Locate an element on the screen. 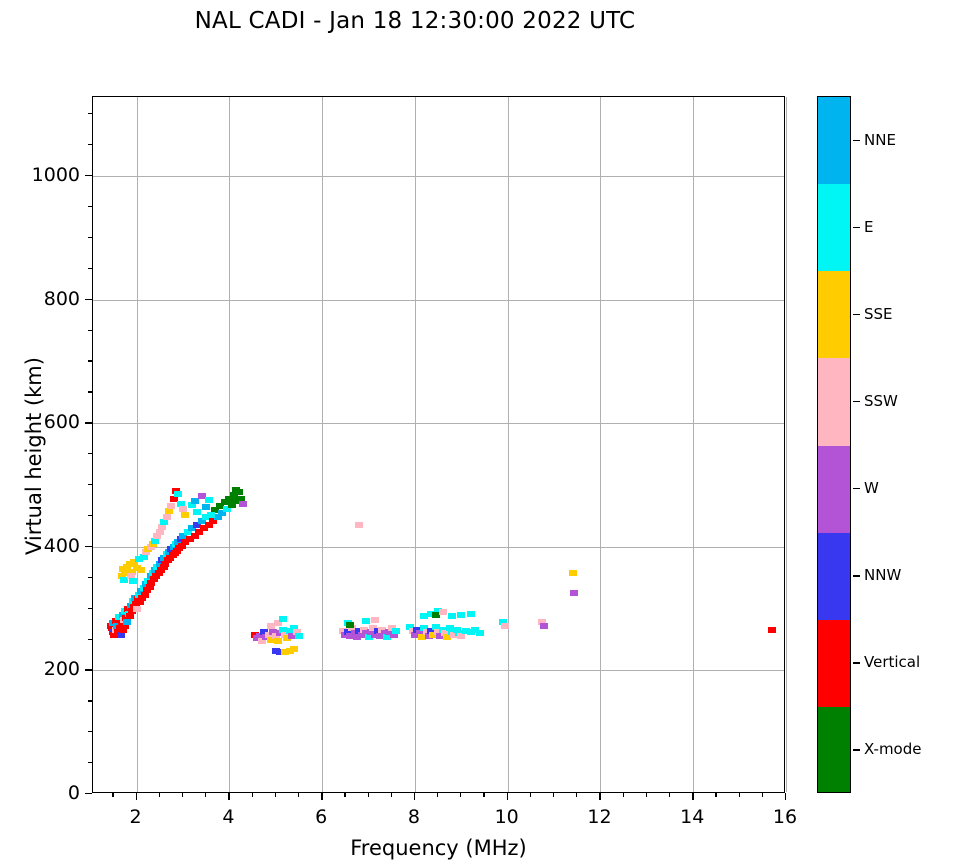  x-tick-label: 6 is located at coordinates (321, 817).